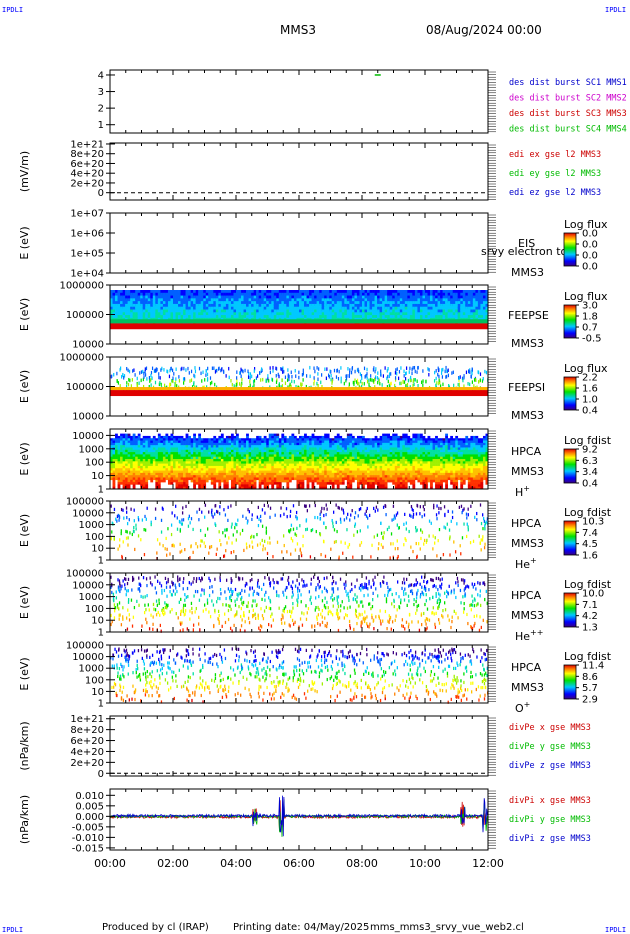 The width and height of the screenshot is (630, 934). What do you see at coordinates (590, 389) in the screenshot?
I see `colorbar-tick-label: 1.6` at bounding box center [590, 389].